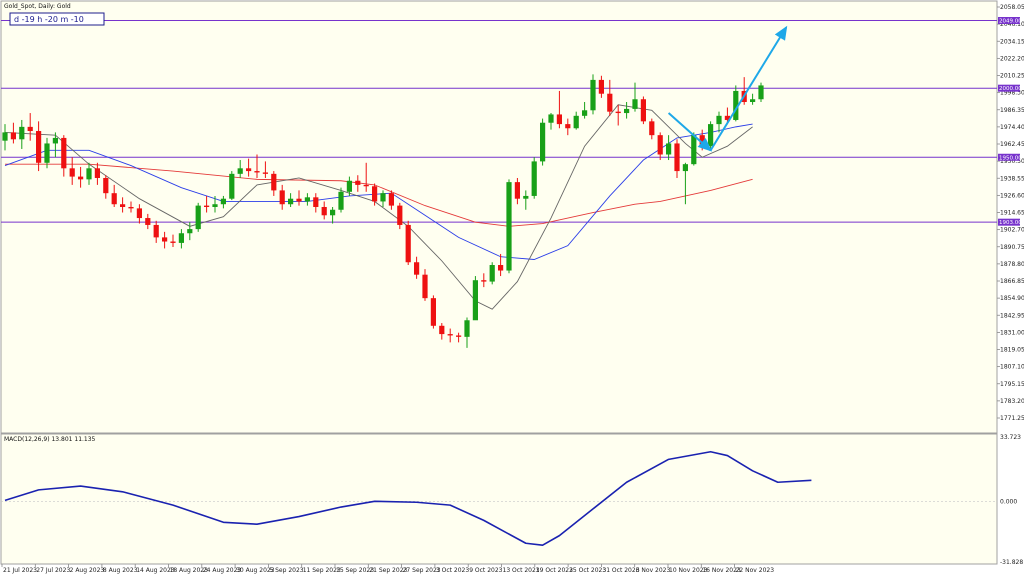  I want to click on price-tick-label: 1831.00, so click(1012, 332).